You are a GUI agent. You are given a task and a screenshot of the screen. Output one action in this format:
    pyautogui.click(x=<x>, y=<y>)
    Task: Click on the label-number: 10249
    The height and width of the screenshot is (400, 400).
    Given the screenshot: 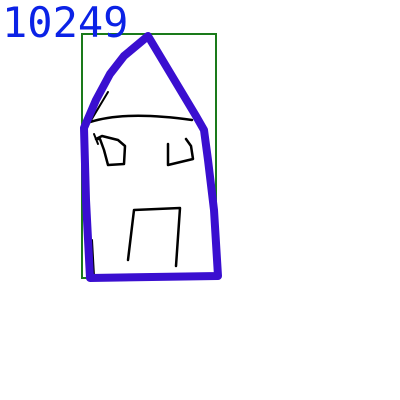 What is the action you would take?
    pyautogui.click(x=65, y=23)
    